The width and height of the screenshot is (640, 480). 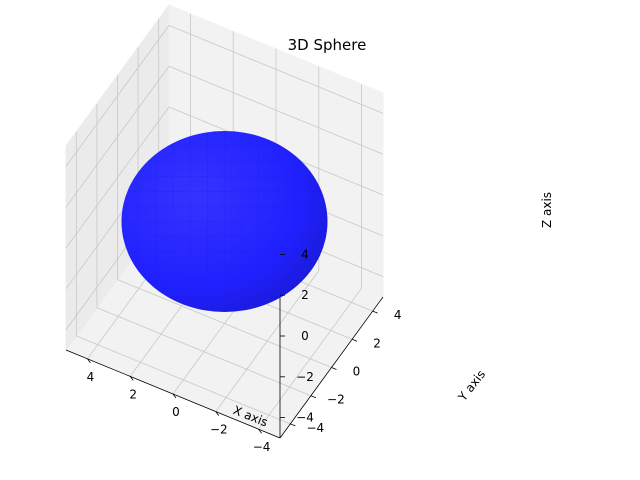 I want to click on x-tick-label: −2, so click(x=219, y=430).